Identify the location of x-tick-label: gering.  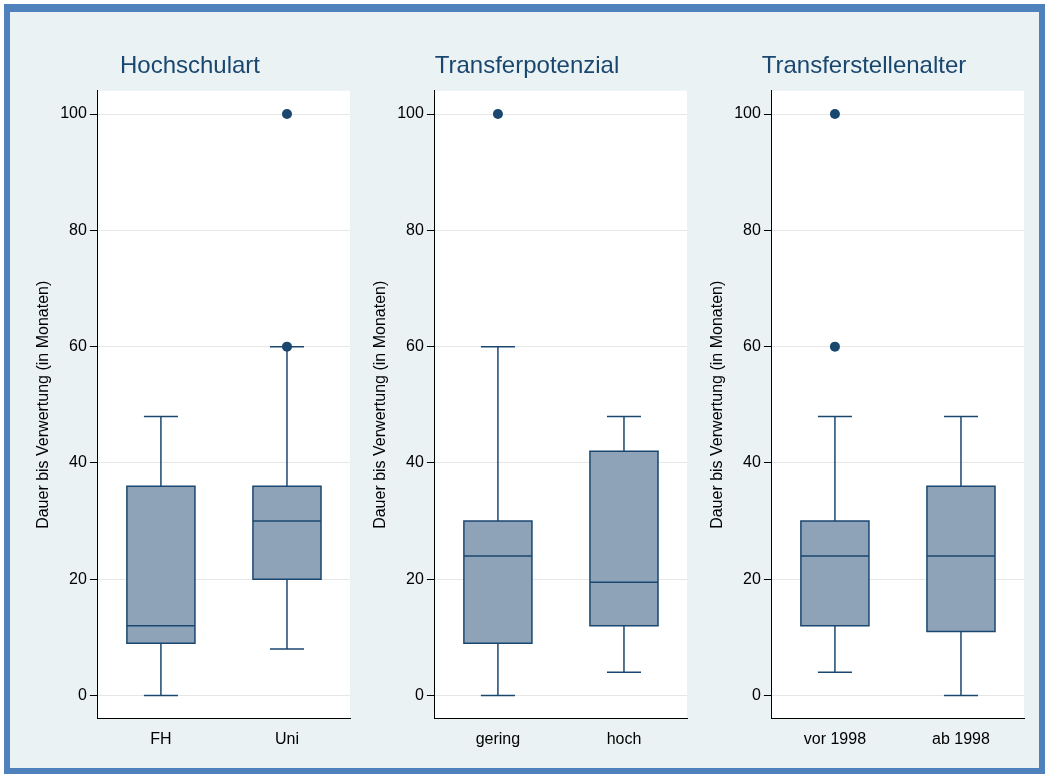
(498, 738).